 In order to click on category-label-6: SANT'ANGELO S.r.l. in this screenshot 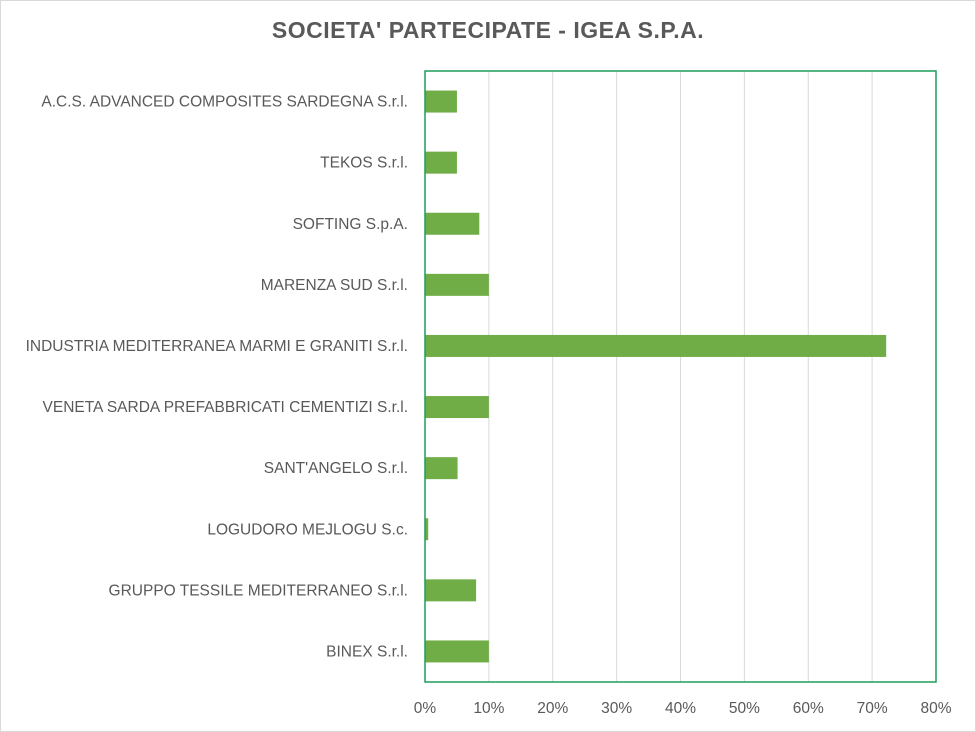, I will do `click(336, 468)`.